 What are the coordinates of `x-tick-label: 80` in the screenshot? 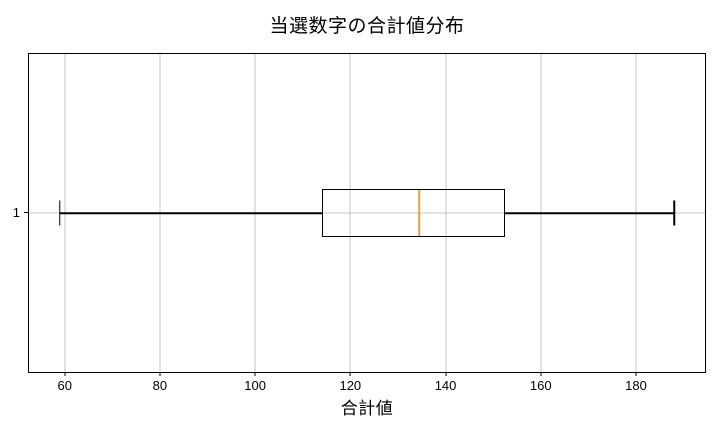 It's located at (160, 385).